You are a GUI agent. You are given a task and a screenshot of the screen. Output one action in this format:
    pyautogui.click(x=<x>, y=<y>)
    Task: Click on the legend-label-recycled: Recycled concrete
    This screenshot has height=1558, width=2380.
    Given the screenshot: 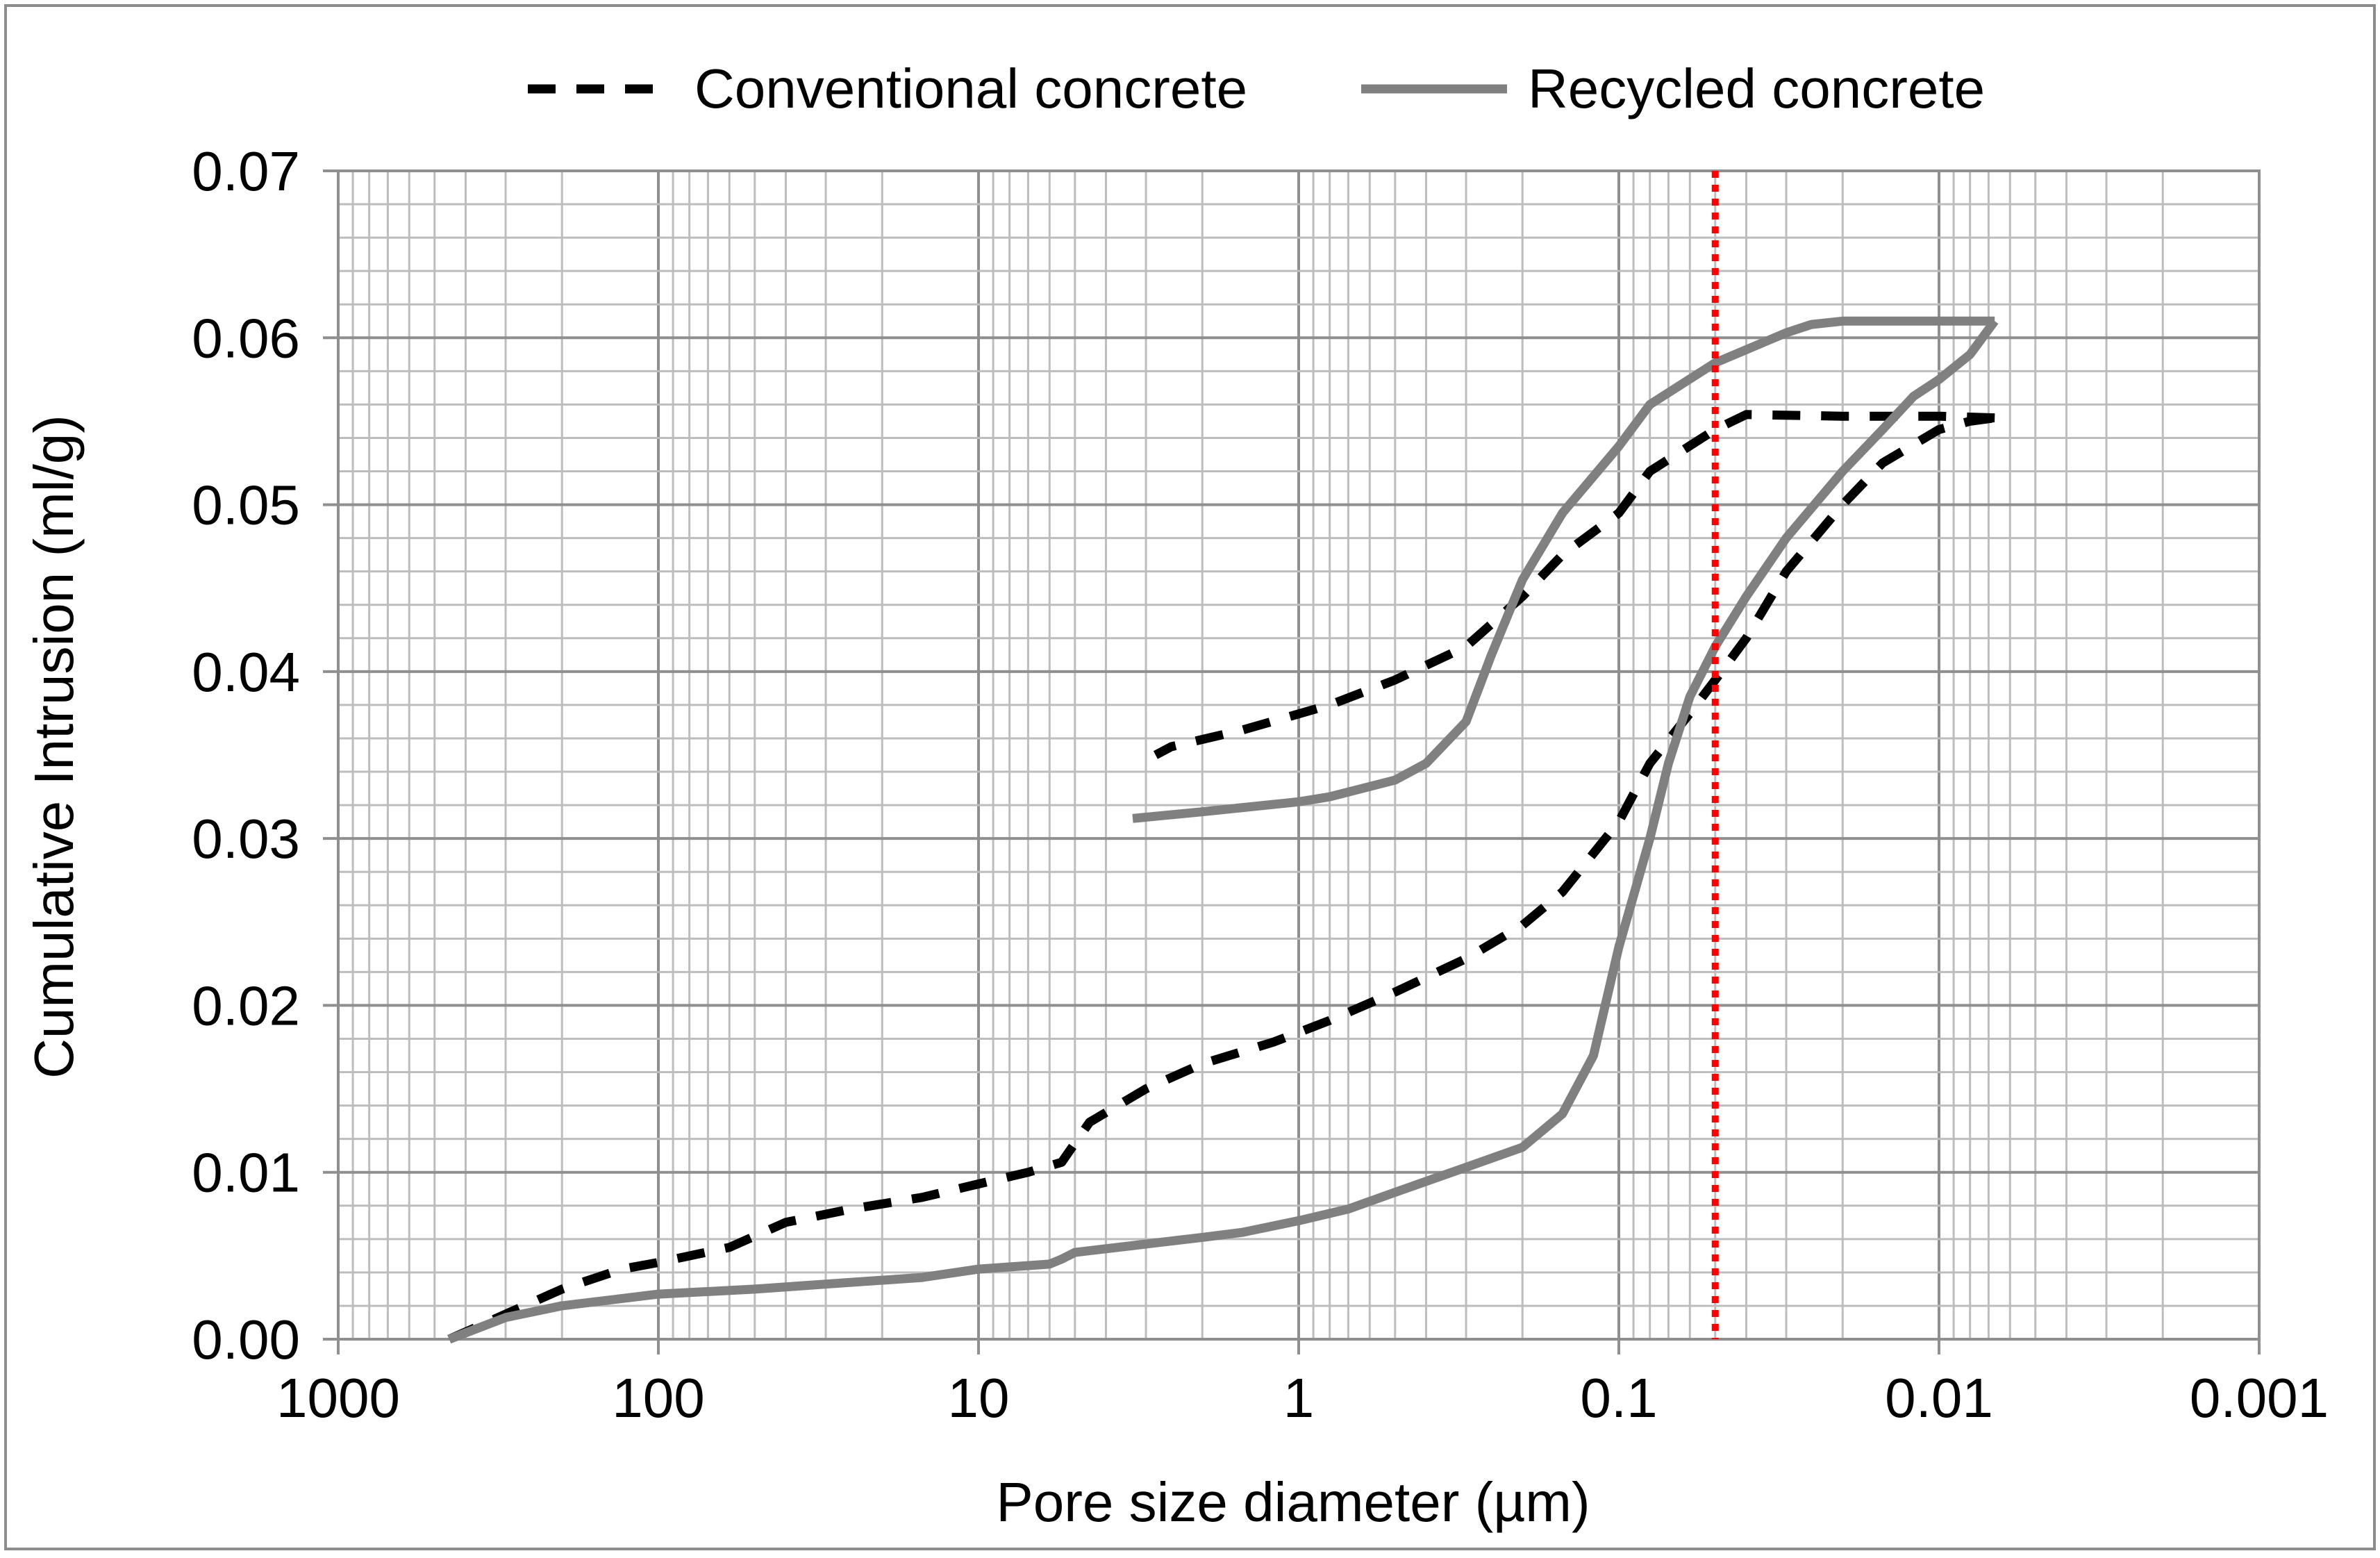 What is the action you would take?
    pyautogui.click(x=1756, y=88)
    